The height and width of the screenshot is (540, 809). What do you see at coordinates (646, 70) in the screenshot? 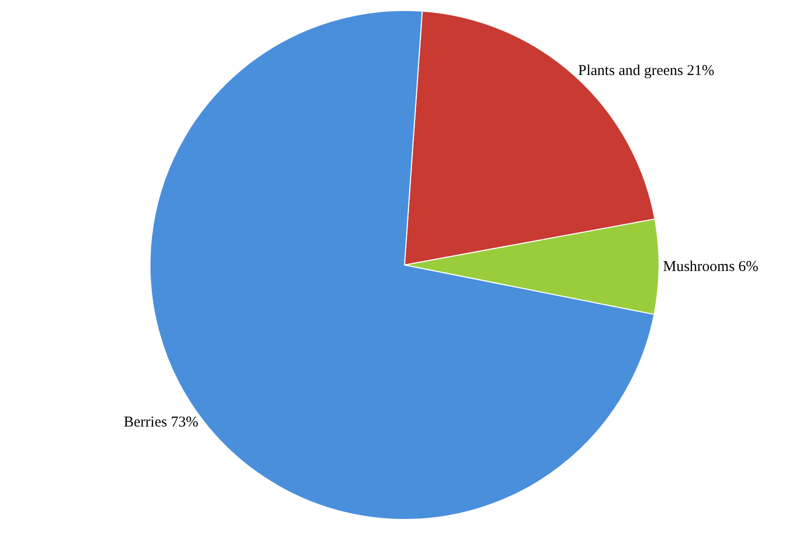
I see `slice-label: Plants and greens 21%` at bounding box center [646, 70].